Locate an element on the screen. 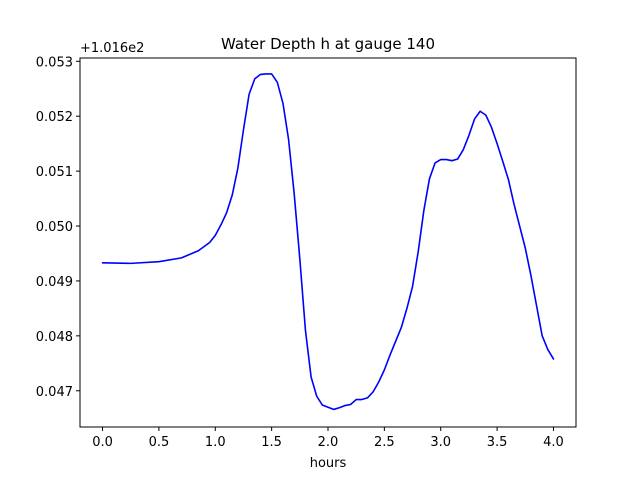 This screenshot has height=480, width=640. y-tick-label: 0.047 is located at coordinates (54, 392).